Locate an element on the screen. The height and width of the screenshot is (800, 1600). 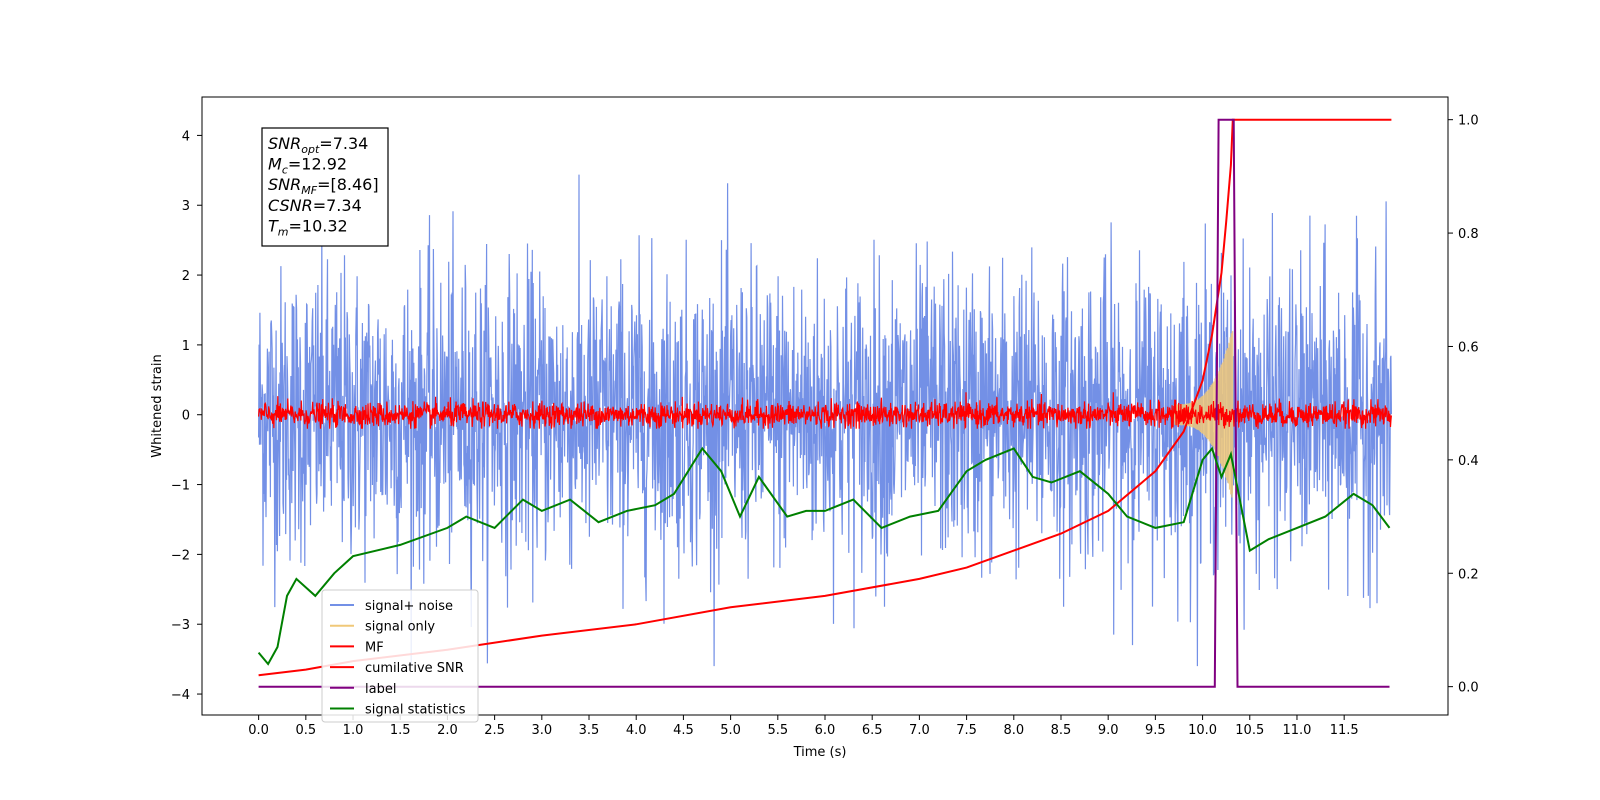
x-tick-label: 2.5 is located at coordinates (494, 730).